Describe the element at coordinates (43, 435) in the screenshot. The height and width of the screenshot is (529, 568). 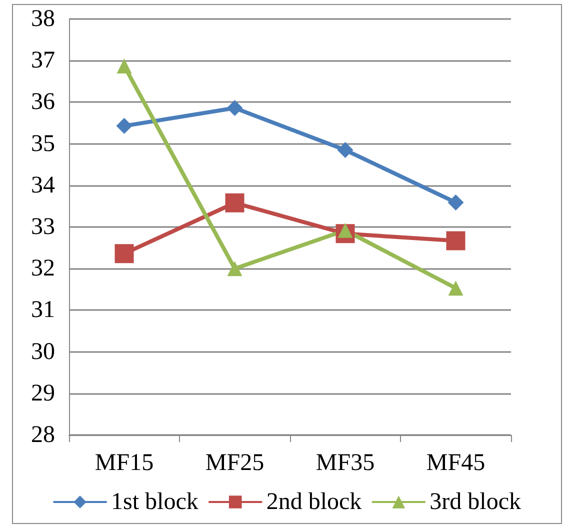
I see `y-tick-label: 28` at that location.